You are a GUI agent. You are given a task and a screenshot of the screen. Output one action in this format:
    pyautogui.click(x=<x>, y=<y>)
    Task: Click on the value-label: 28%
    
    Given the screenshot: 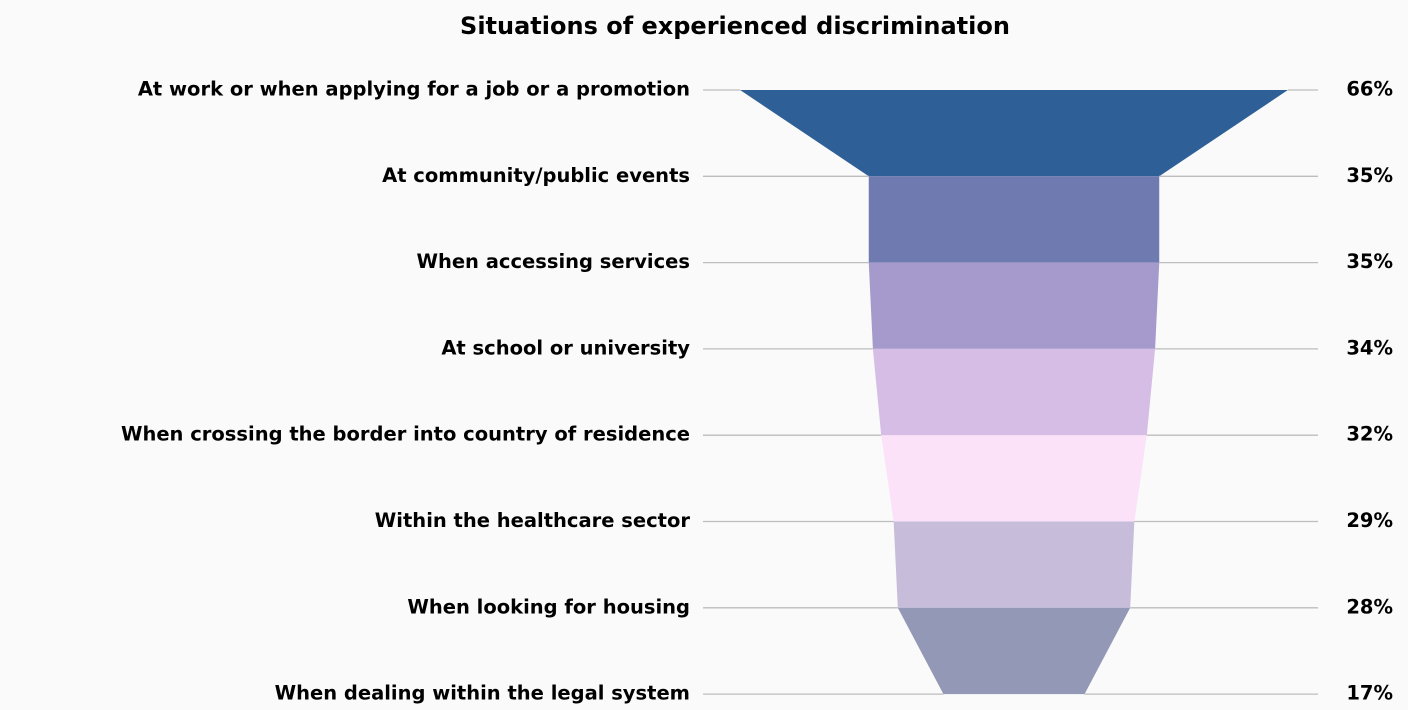 What is the action you would take?
    pyautogui.click(x=1369, y=606)
    